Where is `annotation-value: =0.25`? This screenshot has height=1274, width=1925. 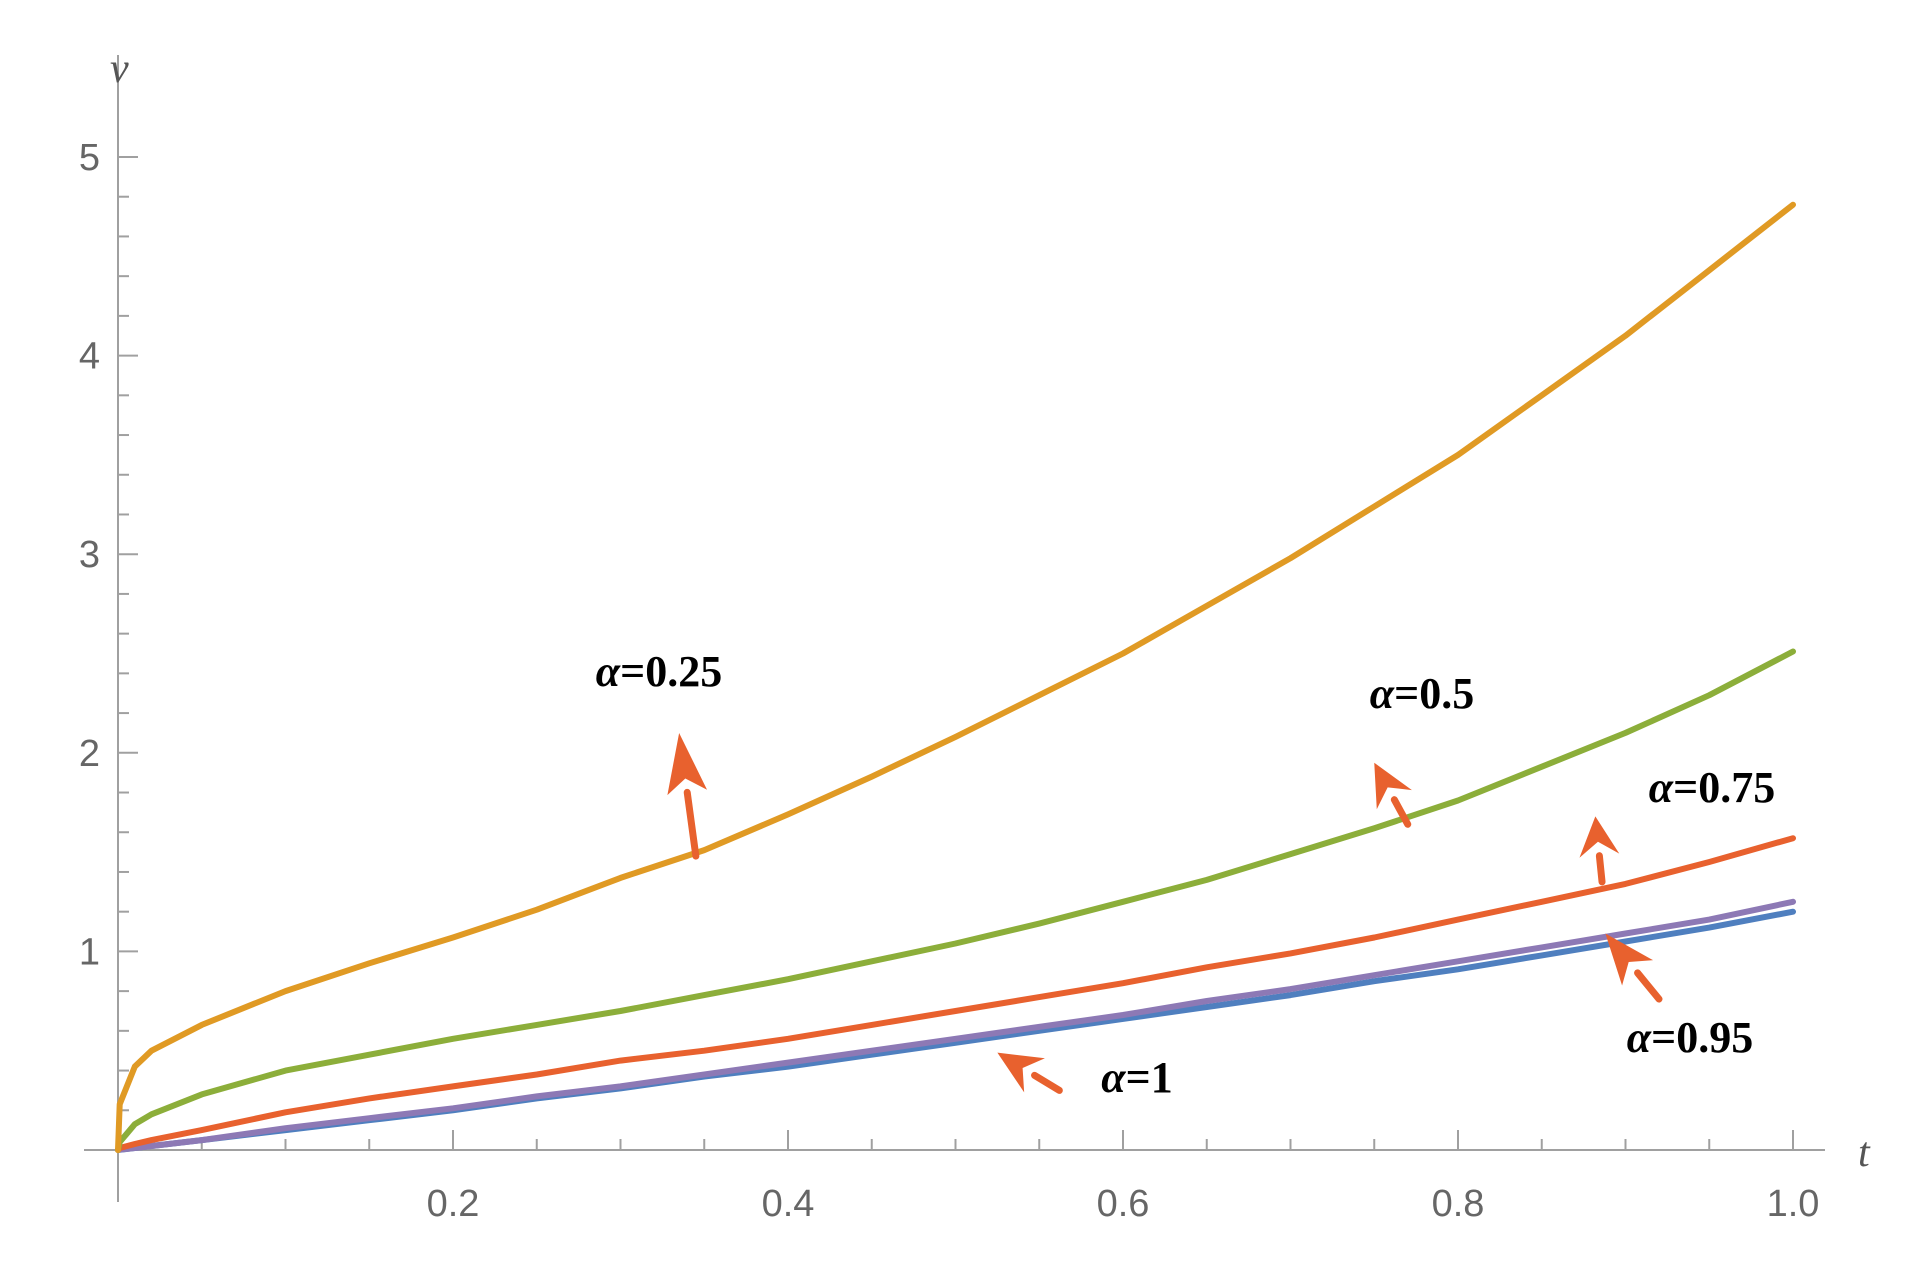
annotation-value: =0.25 is located at coordinates (671, 671).